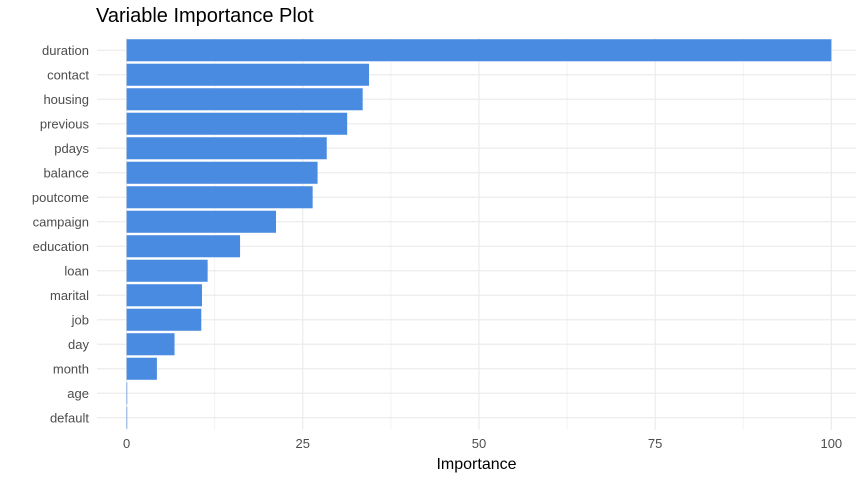 The height and width of the screenshot is (480, 864). What do you see at coordinates (167, 270) in the screenshot?
I see `bar-loan` at bounding box center [167, 270].